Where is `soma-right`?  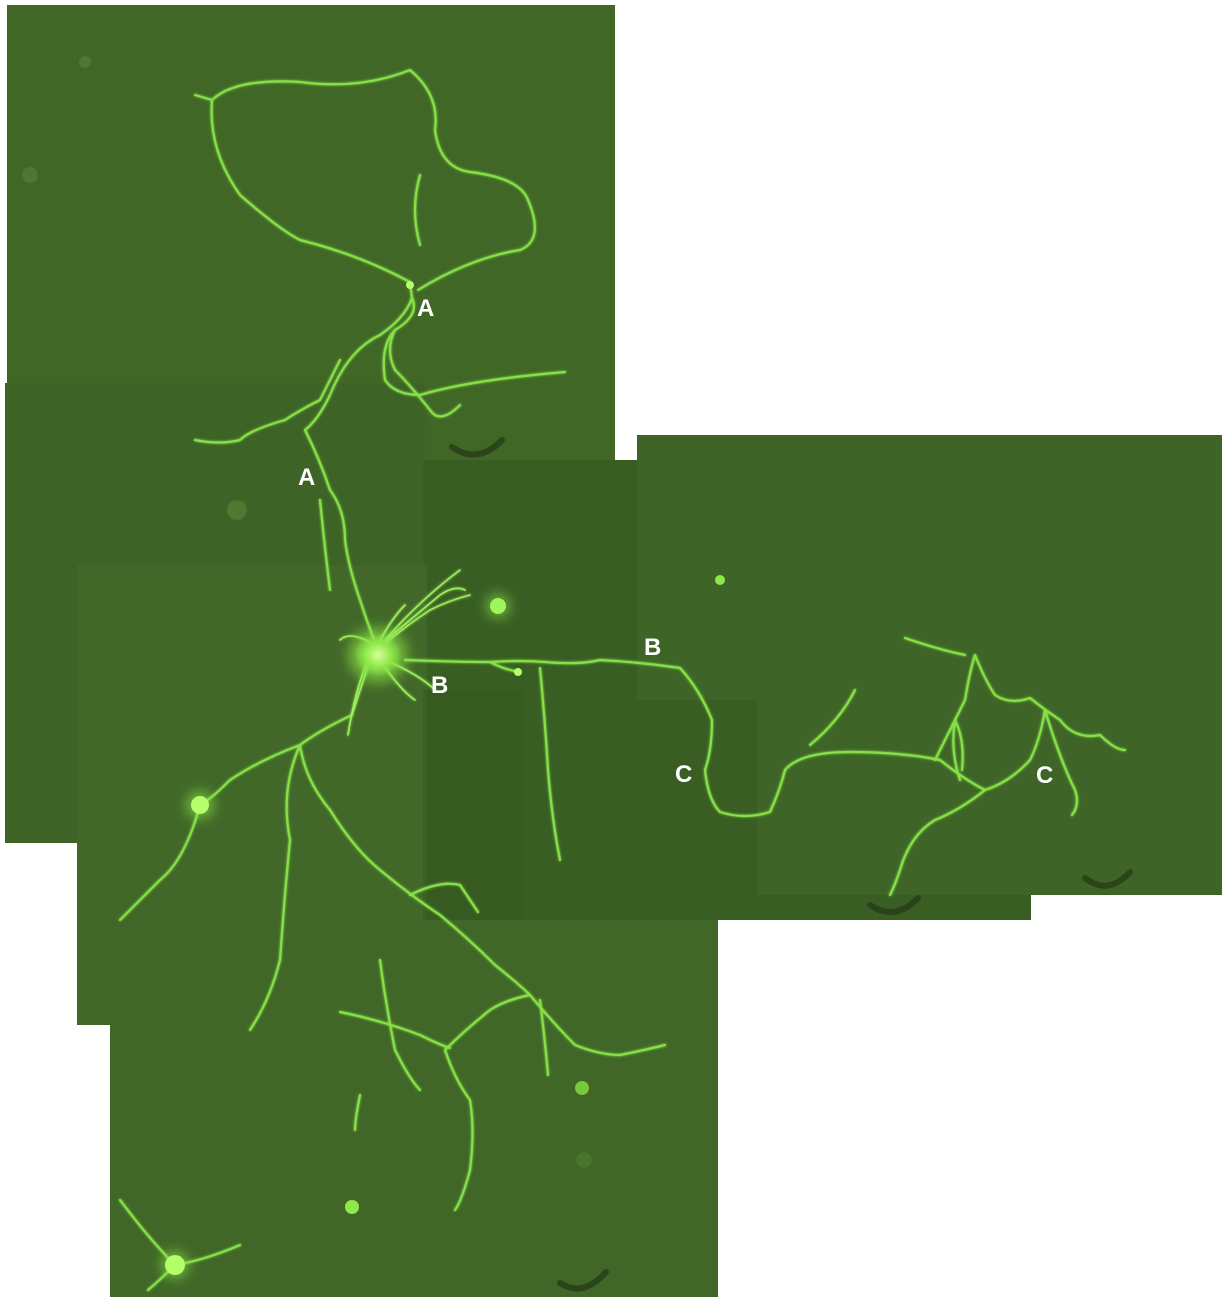
soma-right is located at coordinates (720, 580).